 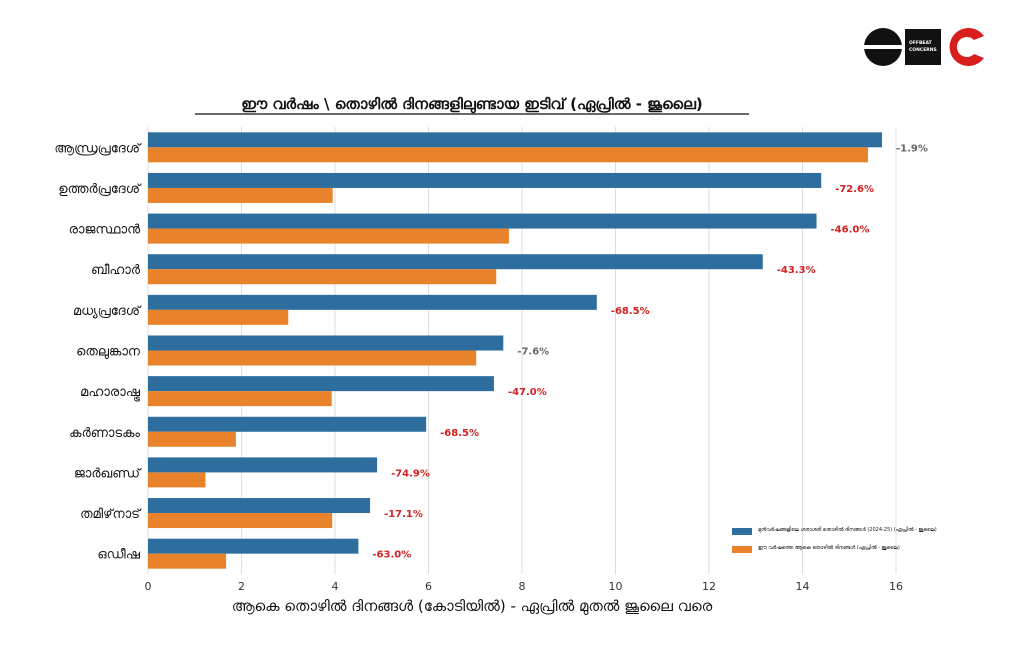 What do you see at coordinates (410, 473) in the screenshot?
I see `change-label-8: -74.9%` at bounding box center [410, 473].